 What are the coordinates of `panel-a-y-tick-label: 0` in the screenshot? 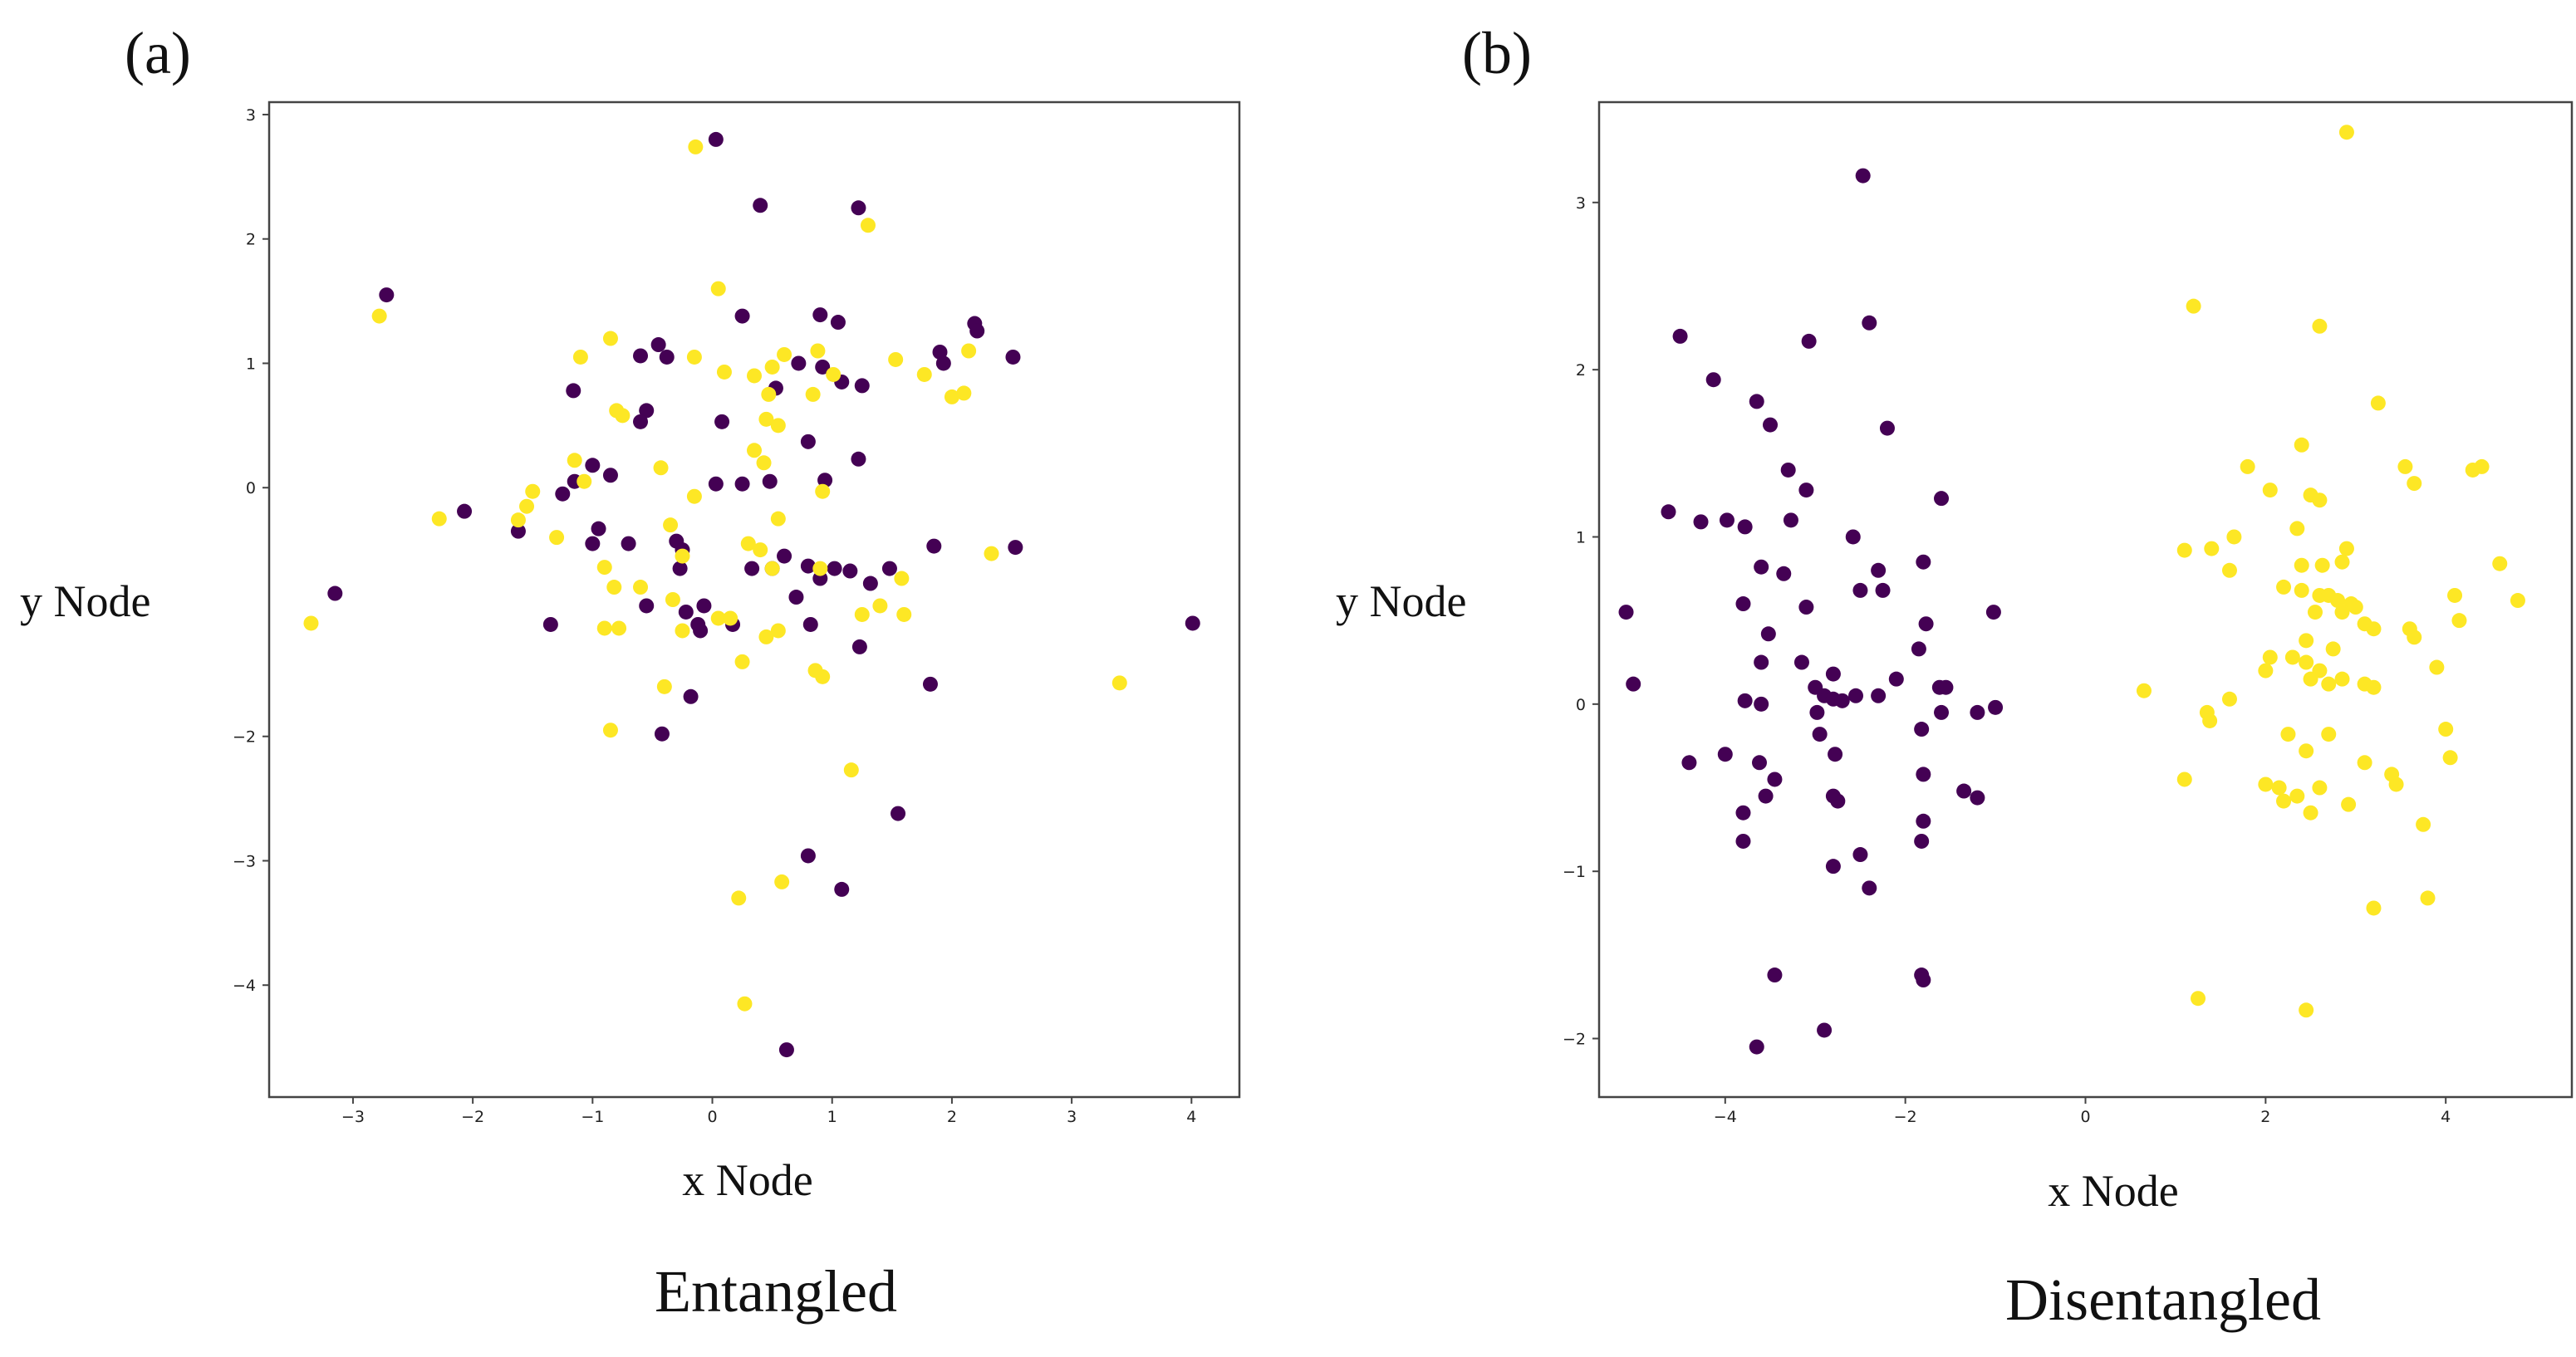 It's located at (251, 488).